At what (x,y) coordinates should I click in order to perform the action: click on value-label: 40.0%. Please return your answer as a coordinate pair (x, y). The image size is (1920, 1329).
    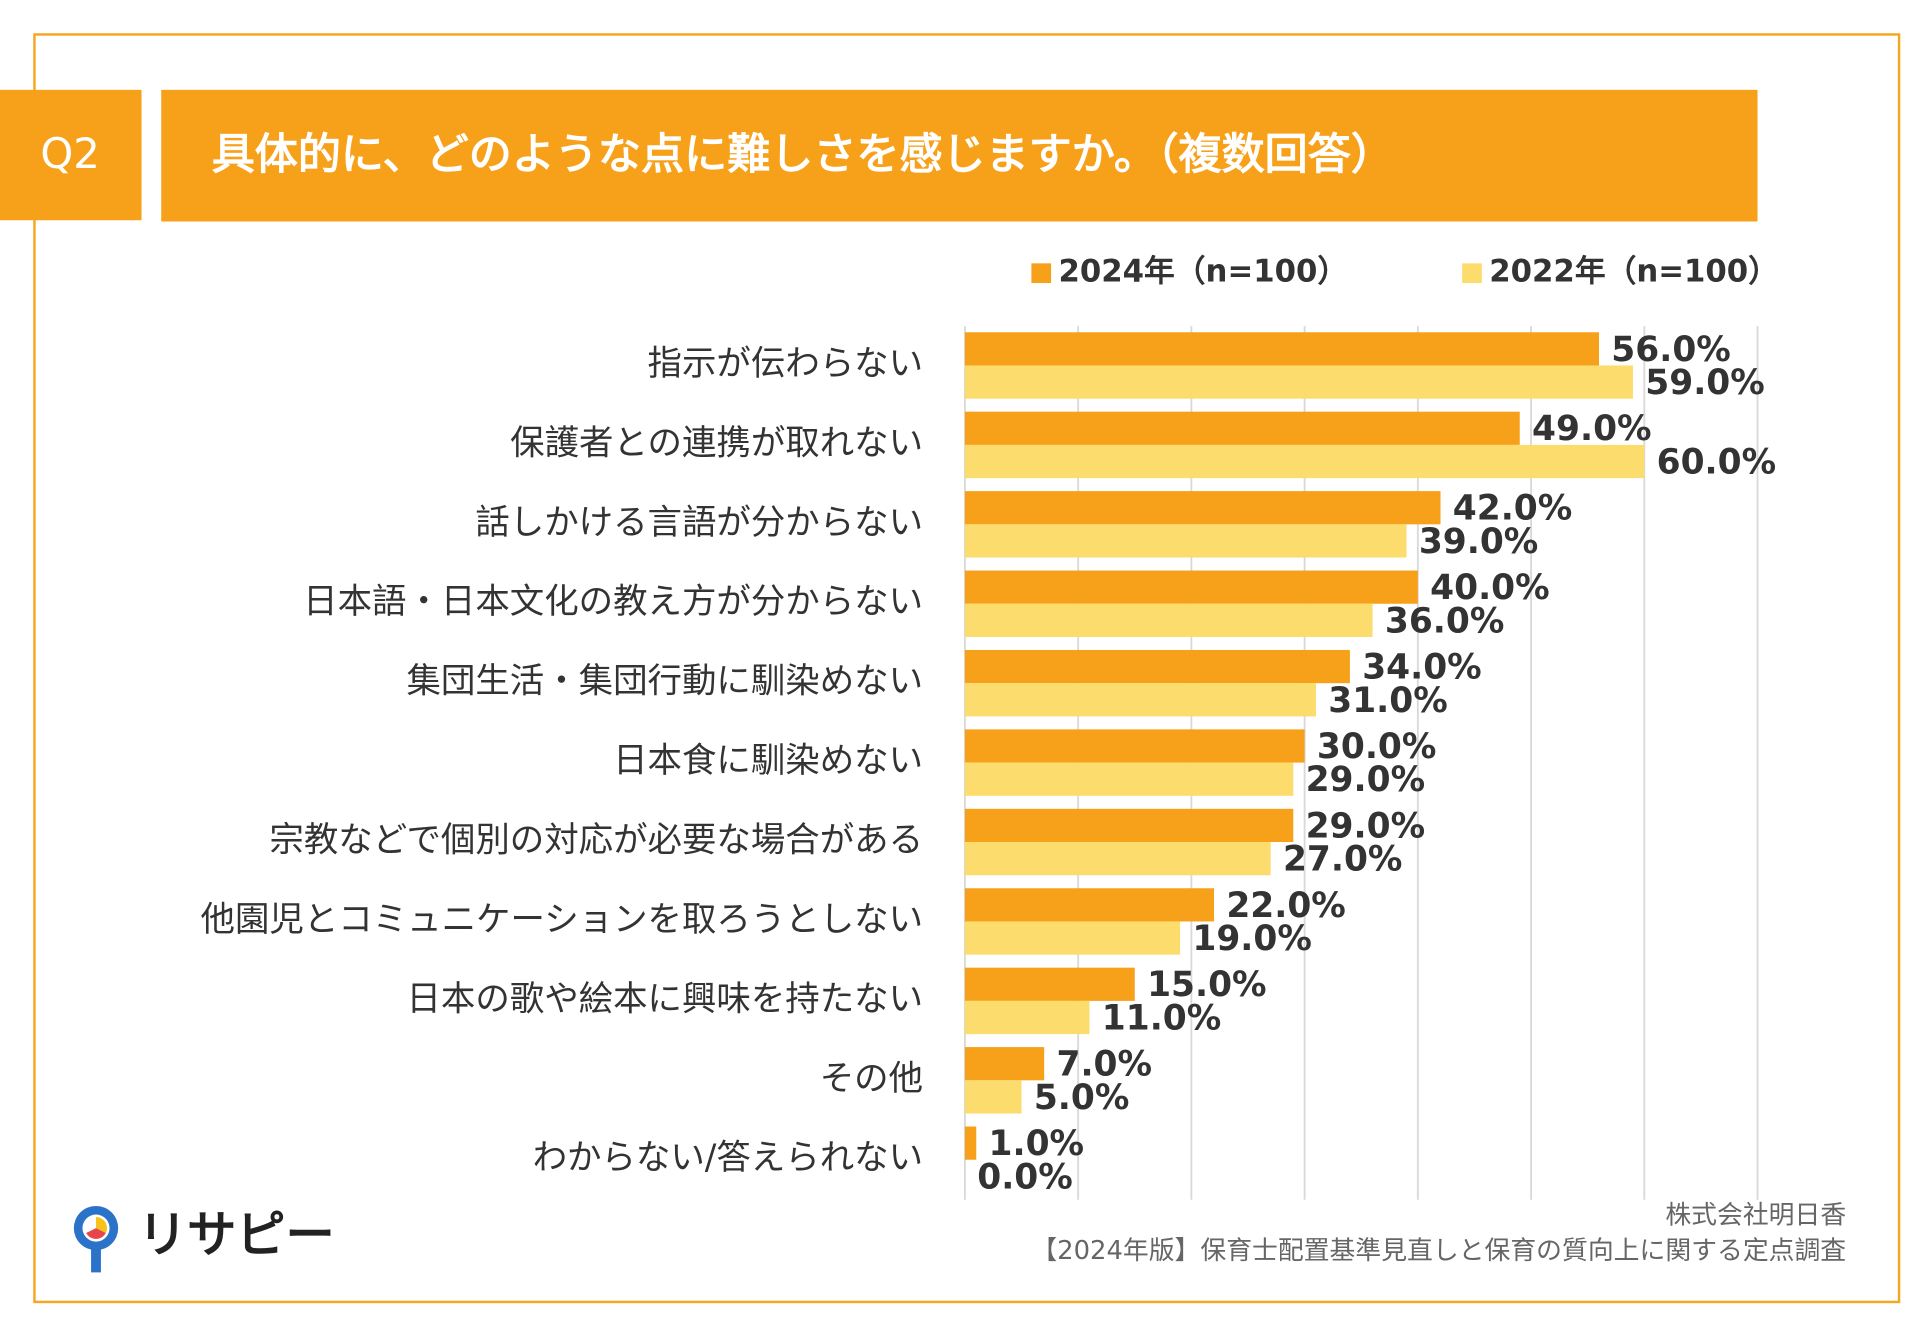
    Looking at the image, I should click on (1489, 588).